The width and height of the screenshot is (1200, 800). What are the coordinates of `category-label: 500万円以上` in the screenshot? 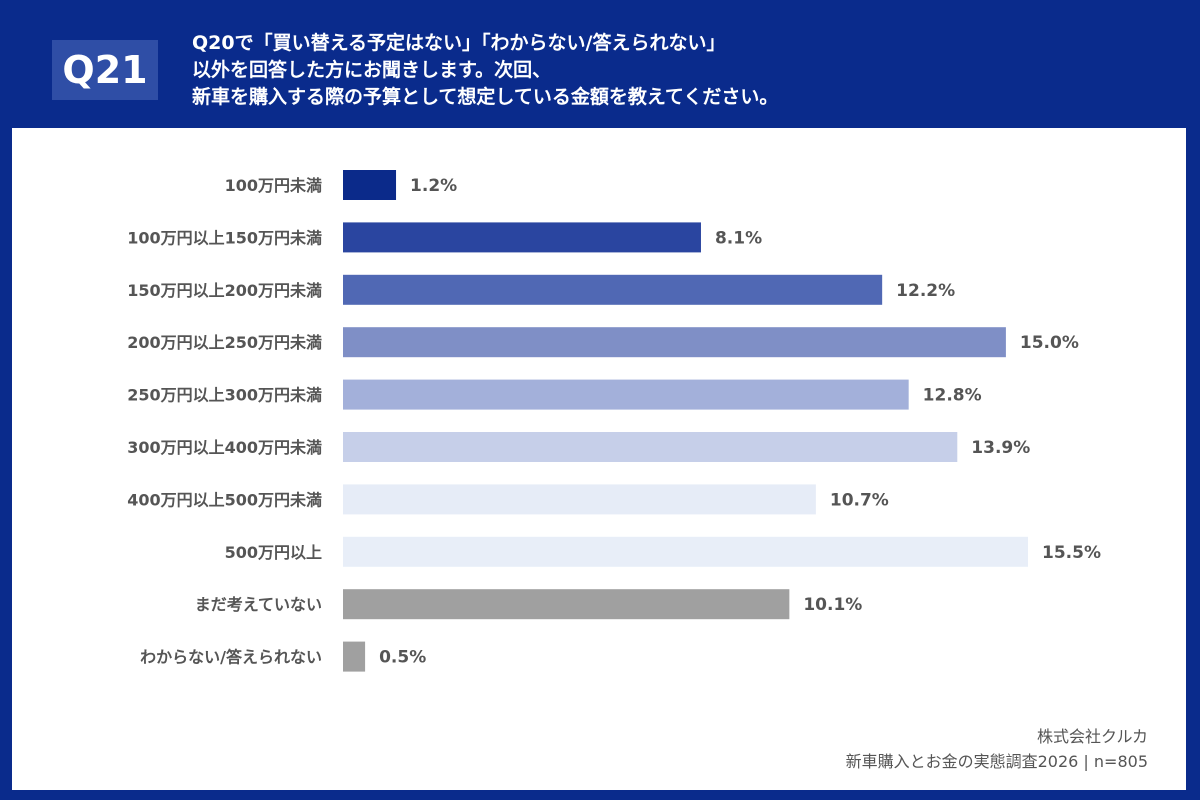 It's located at (273, 552).